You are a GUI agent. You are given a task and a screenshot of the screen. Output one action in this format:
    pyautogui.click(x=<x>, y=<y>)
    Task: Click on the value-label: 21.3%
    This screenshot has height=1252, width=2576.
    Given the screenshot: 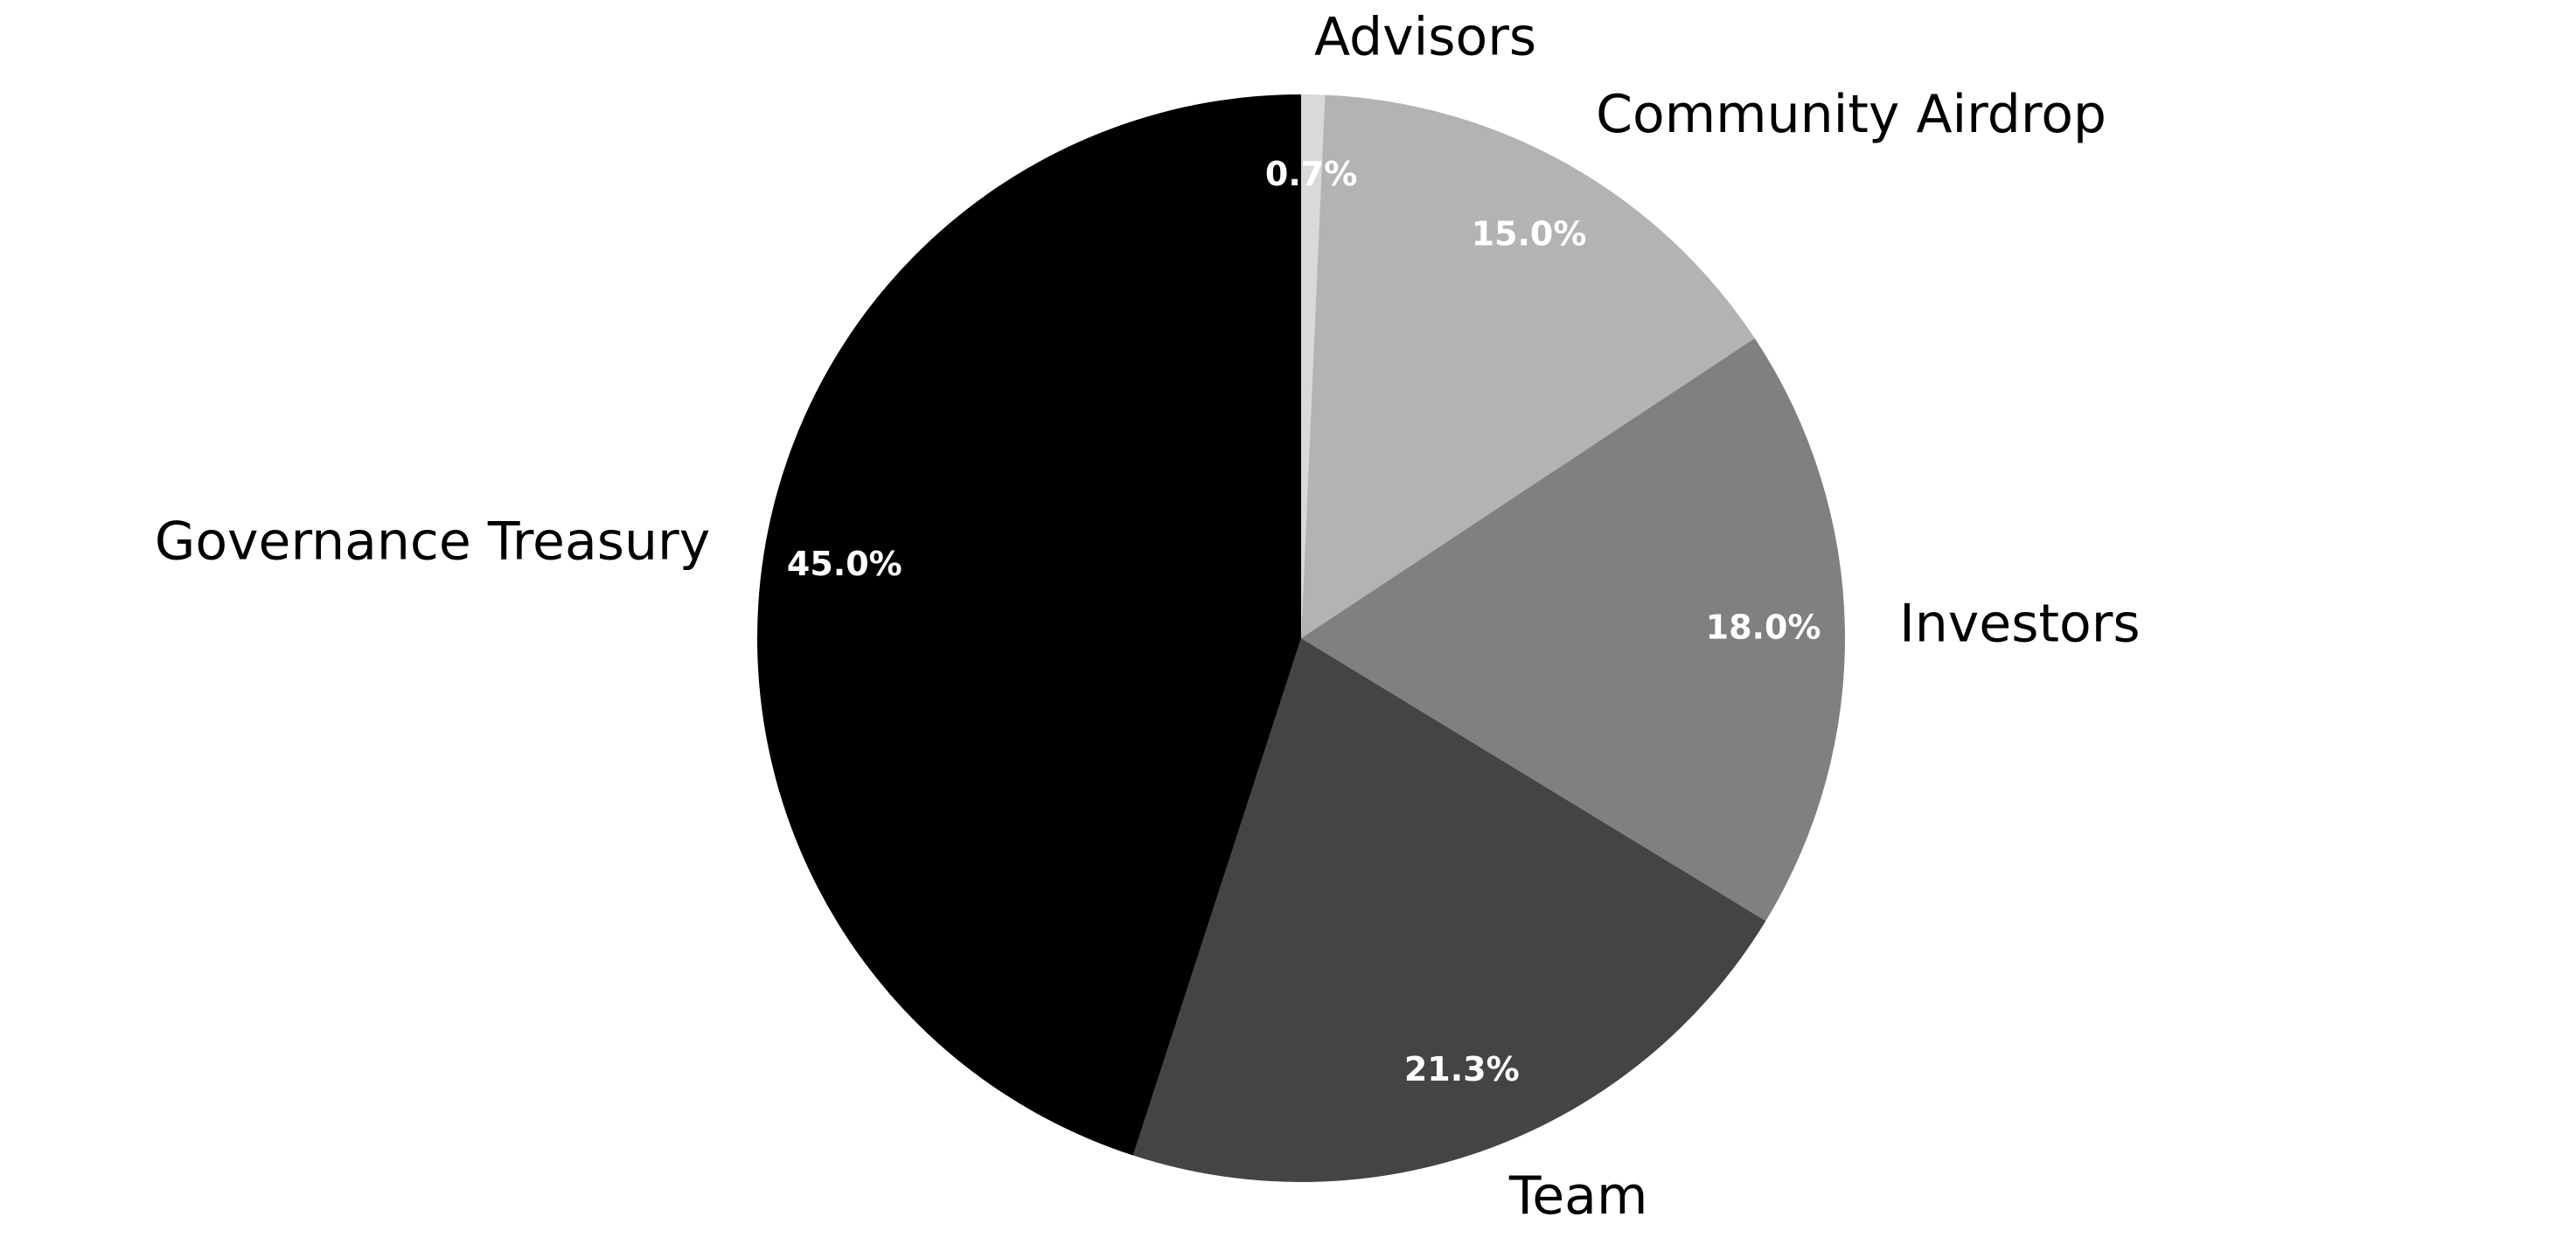 What is the action you would take?
    pyautogui.click(x=1462, y=1069)
    